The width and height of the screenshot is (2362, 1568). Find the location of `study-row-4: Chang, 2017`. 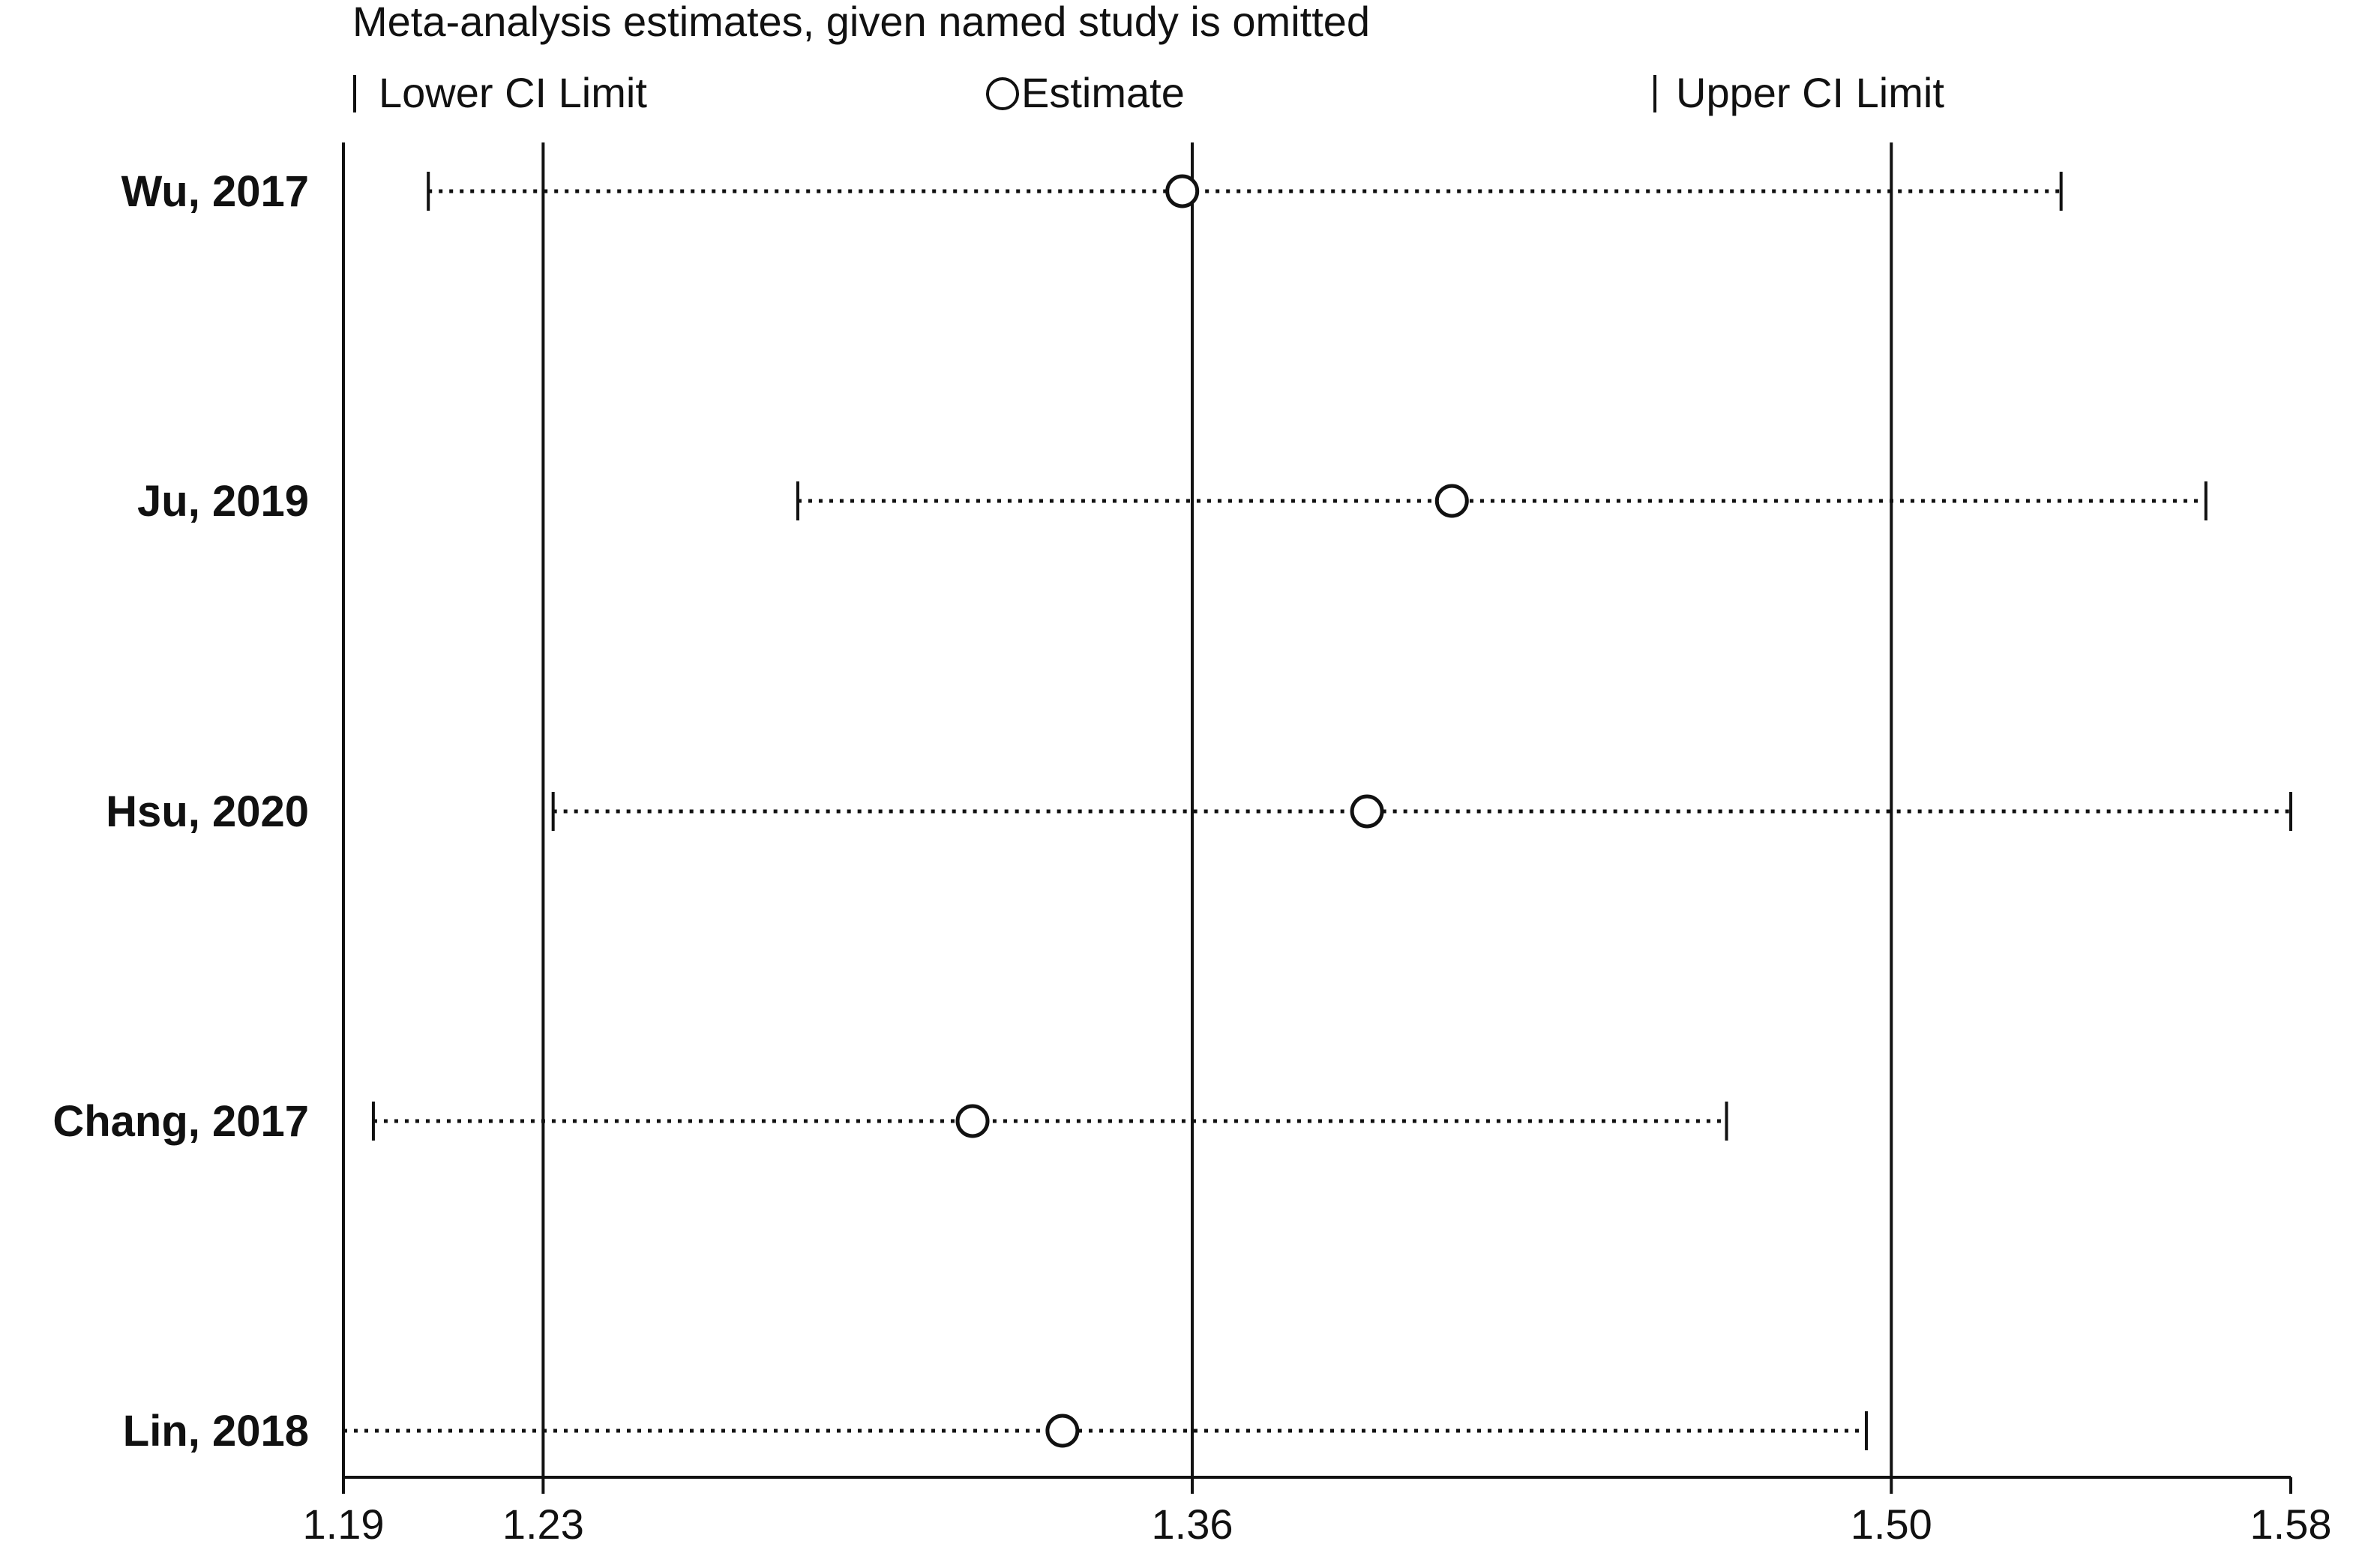

study-row-4: Chang, 2017 is located at coordinates (890, 1122).